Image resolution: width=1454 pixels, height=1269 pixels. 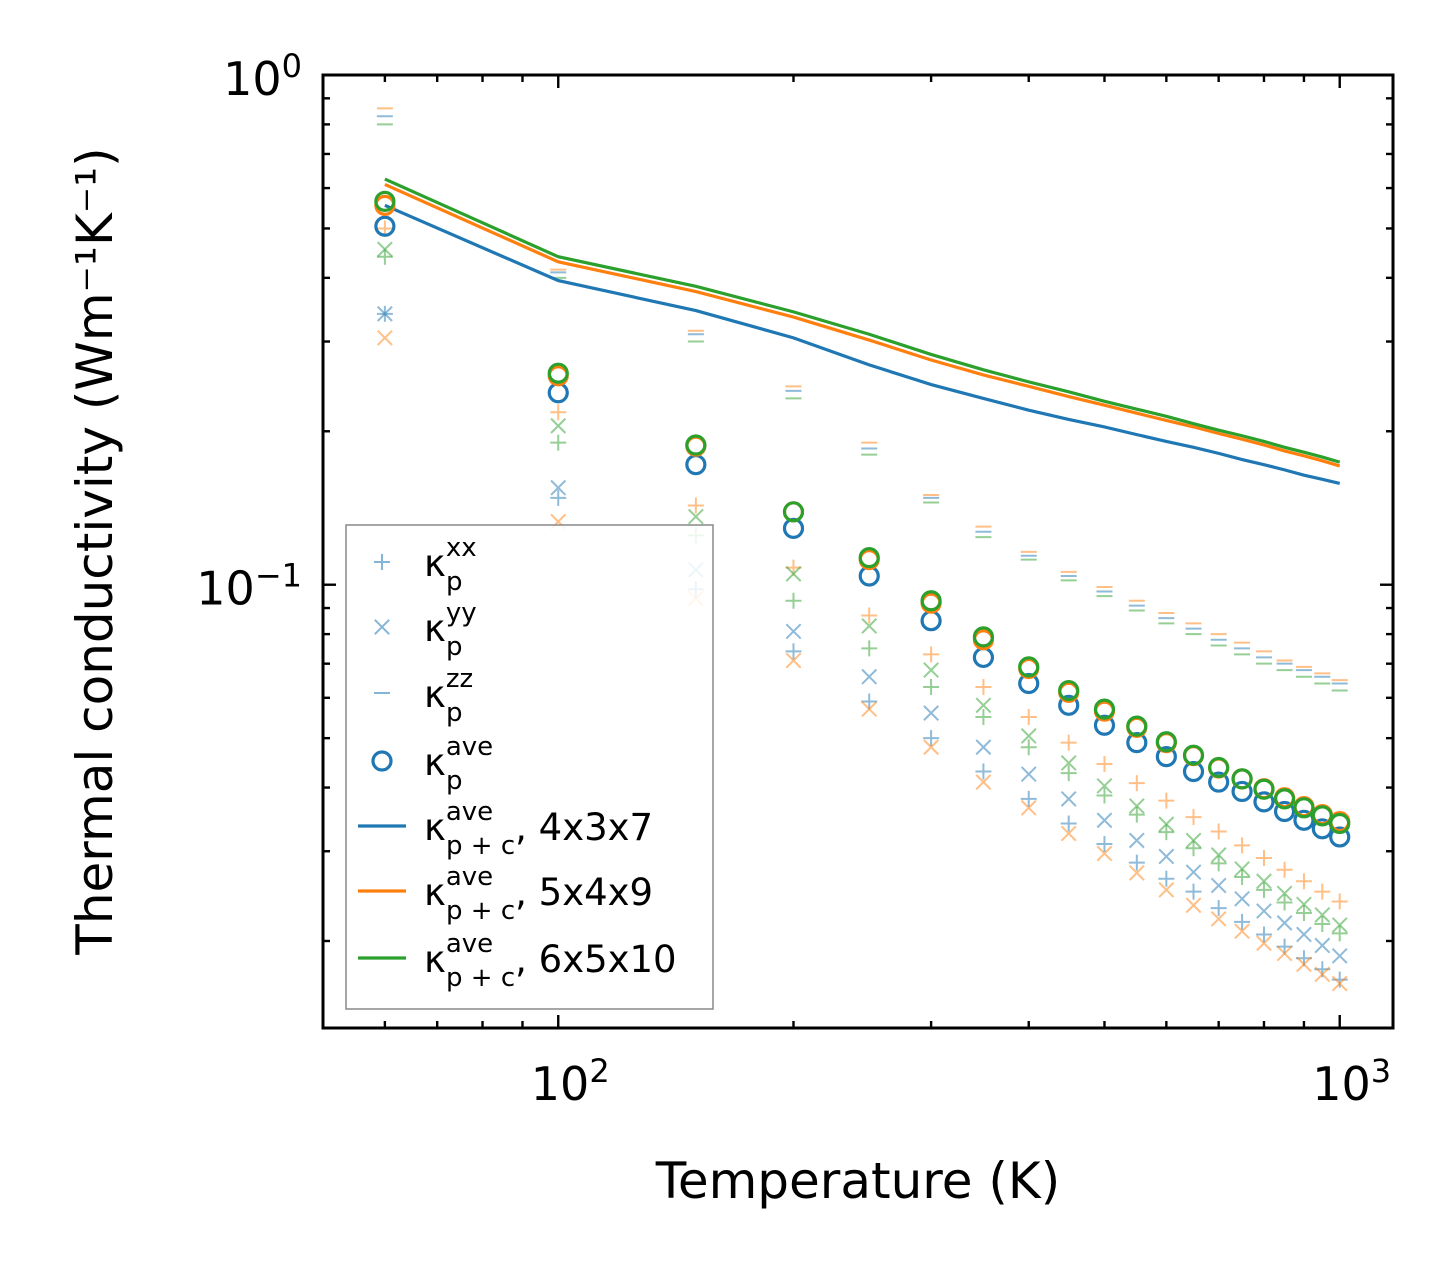 I want to click on kyy-point-4x3x7-200K, so click(x=793, y=631).